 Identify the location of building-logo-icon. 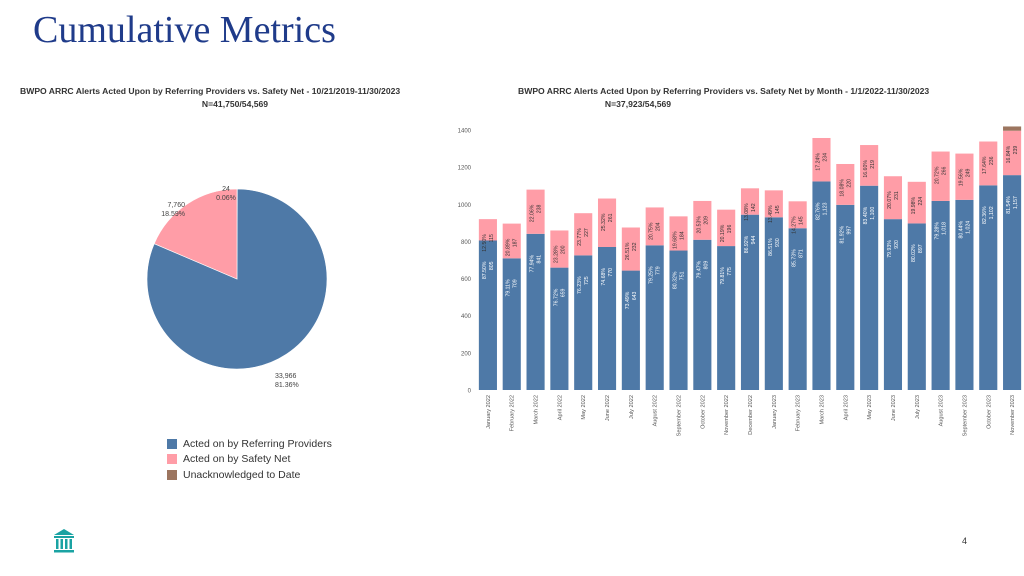
(64, 543).